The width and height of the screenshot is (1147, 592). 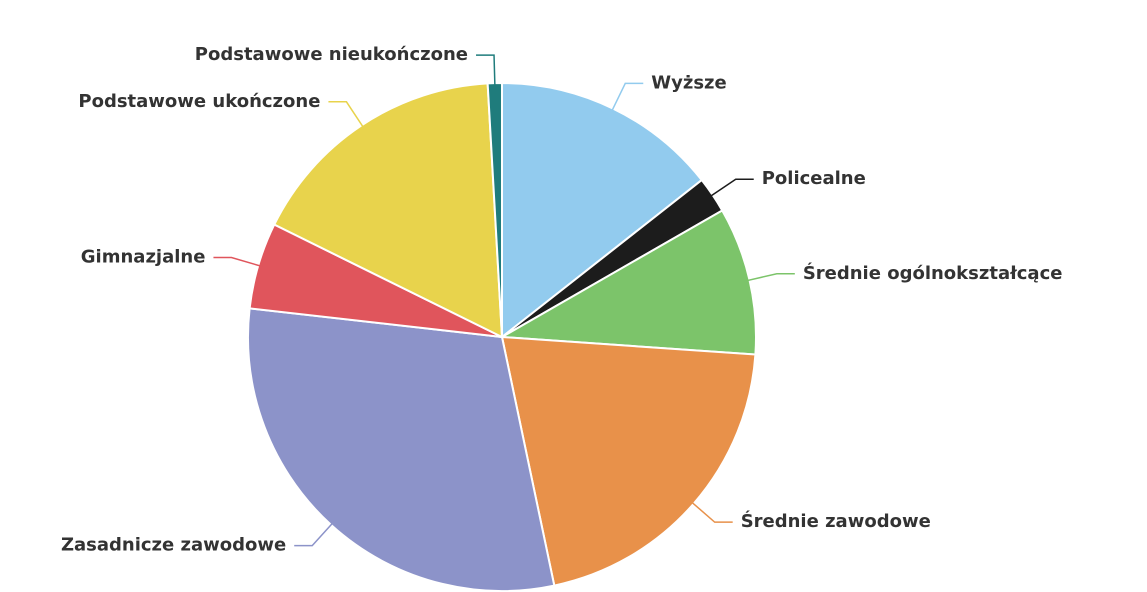 What do you see at coordinates (173, 545) in the screenshot?
I see `slice-label: Zasadnicze zawodowe` at bounding box center [173, 545].